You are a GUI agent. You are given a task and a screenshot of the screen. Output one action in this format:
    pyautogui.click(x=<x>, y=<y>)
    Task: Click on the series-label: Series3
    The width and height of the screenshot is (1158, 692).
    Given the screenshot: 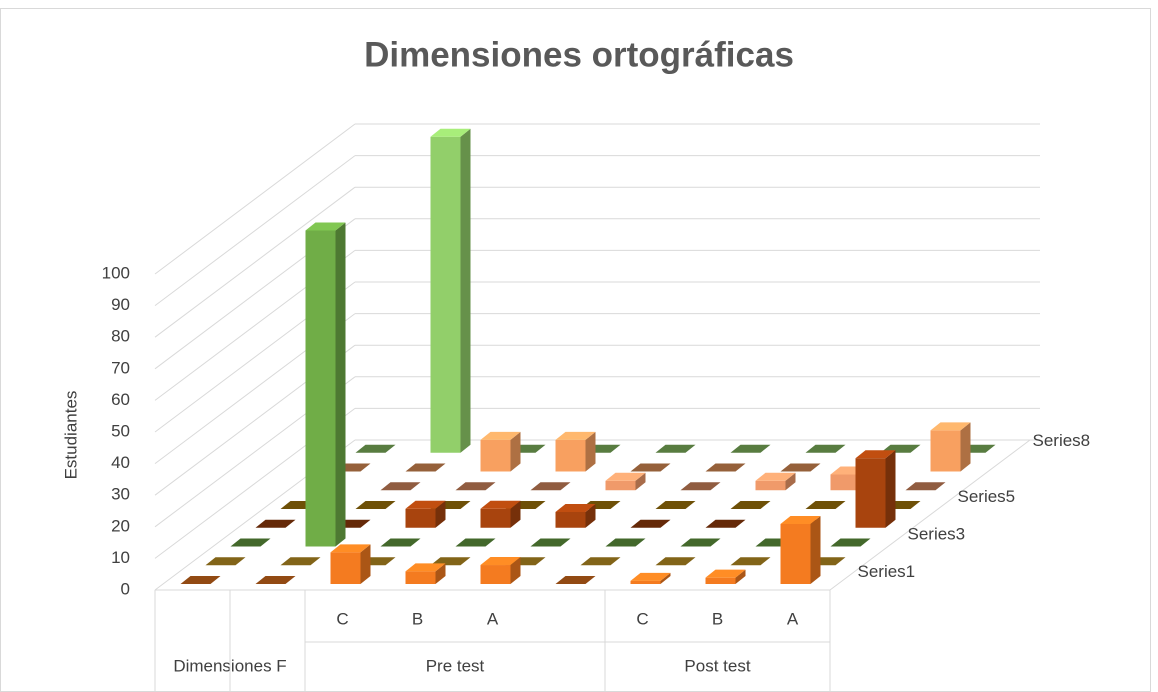 What is the action you would take?
    pyautogui.click(x=937, y=534)
    